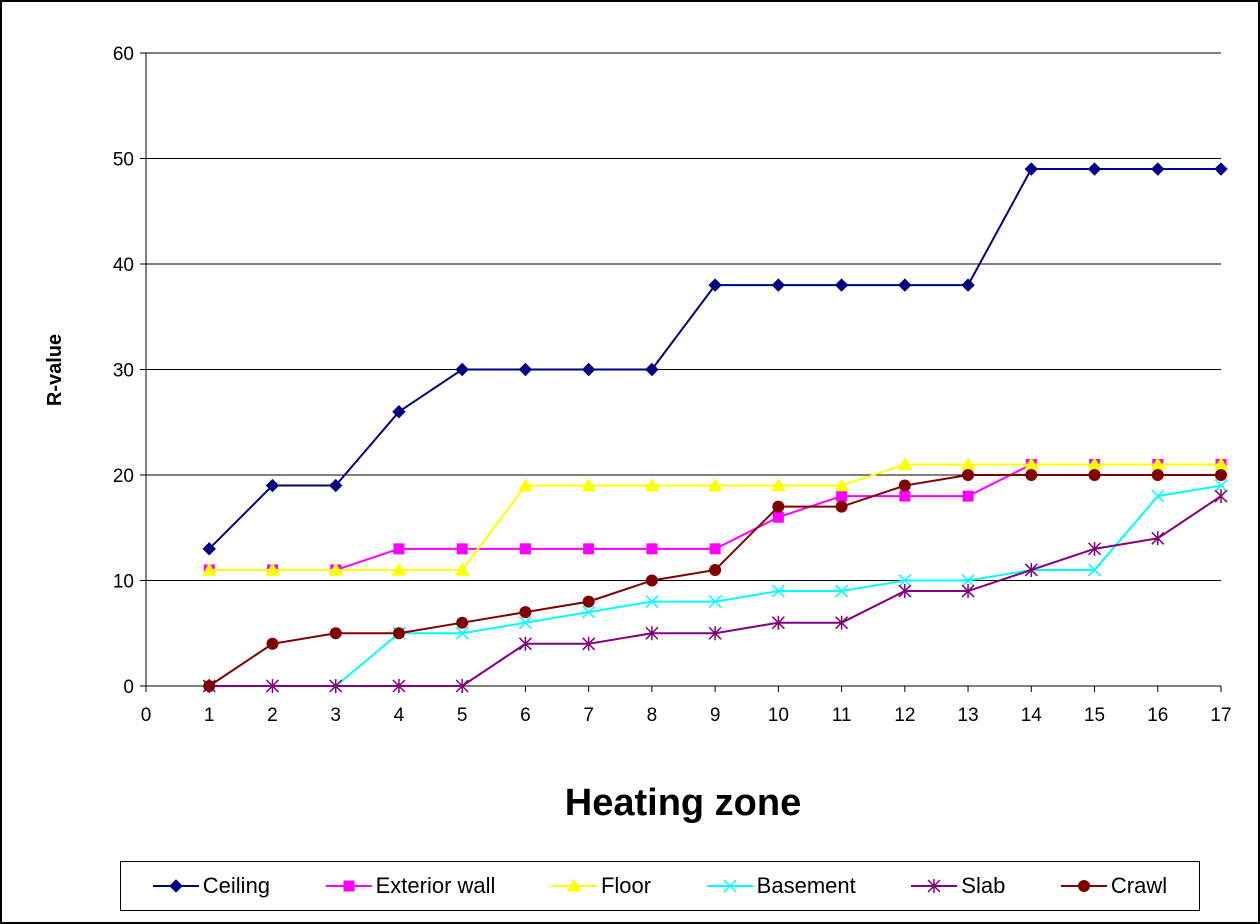 This screenshot has height=924, width=1260. What do you see at coordinates (462, 715) in the screenshot?
I see `x-tick-label: 5` at bounding box center [462, 715].